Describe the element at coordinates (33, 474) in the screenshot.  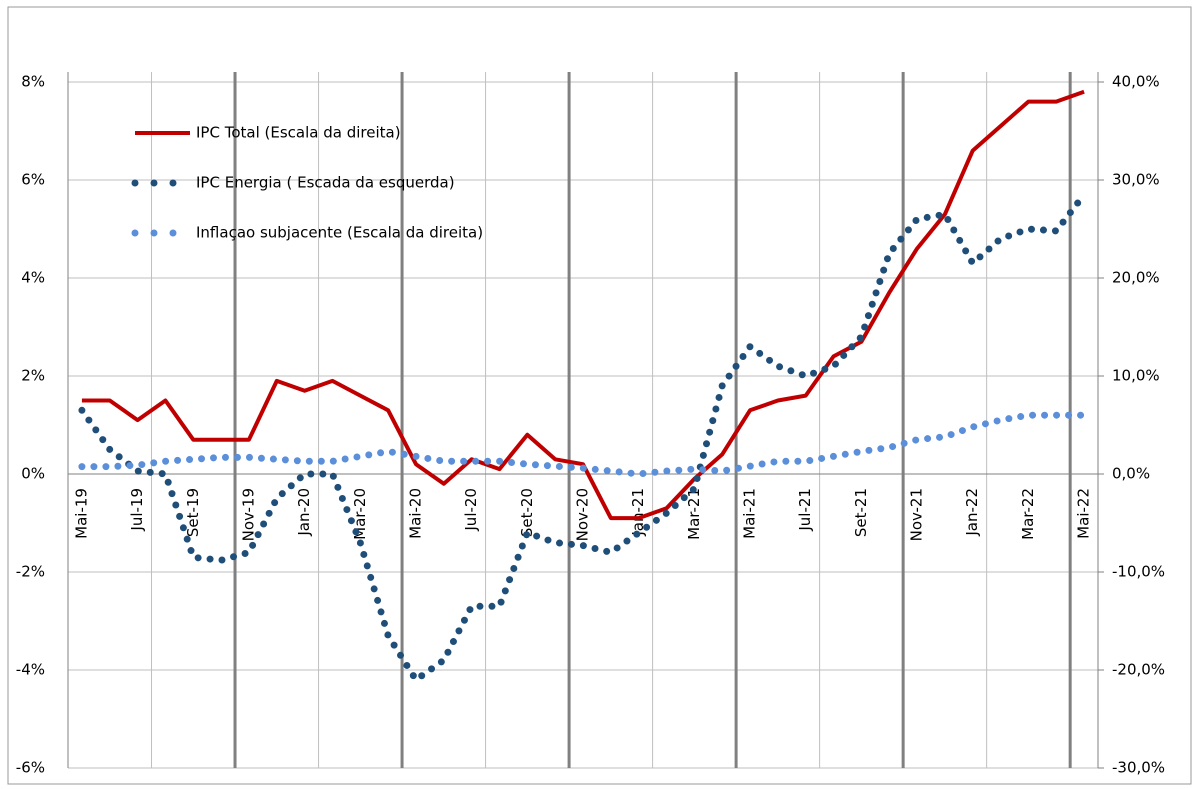
I see `y-tick-label: 0%` at that location.